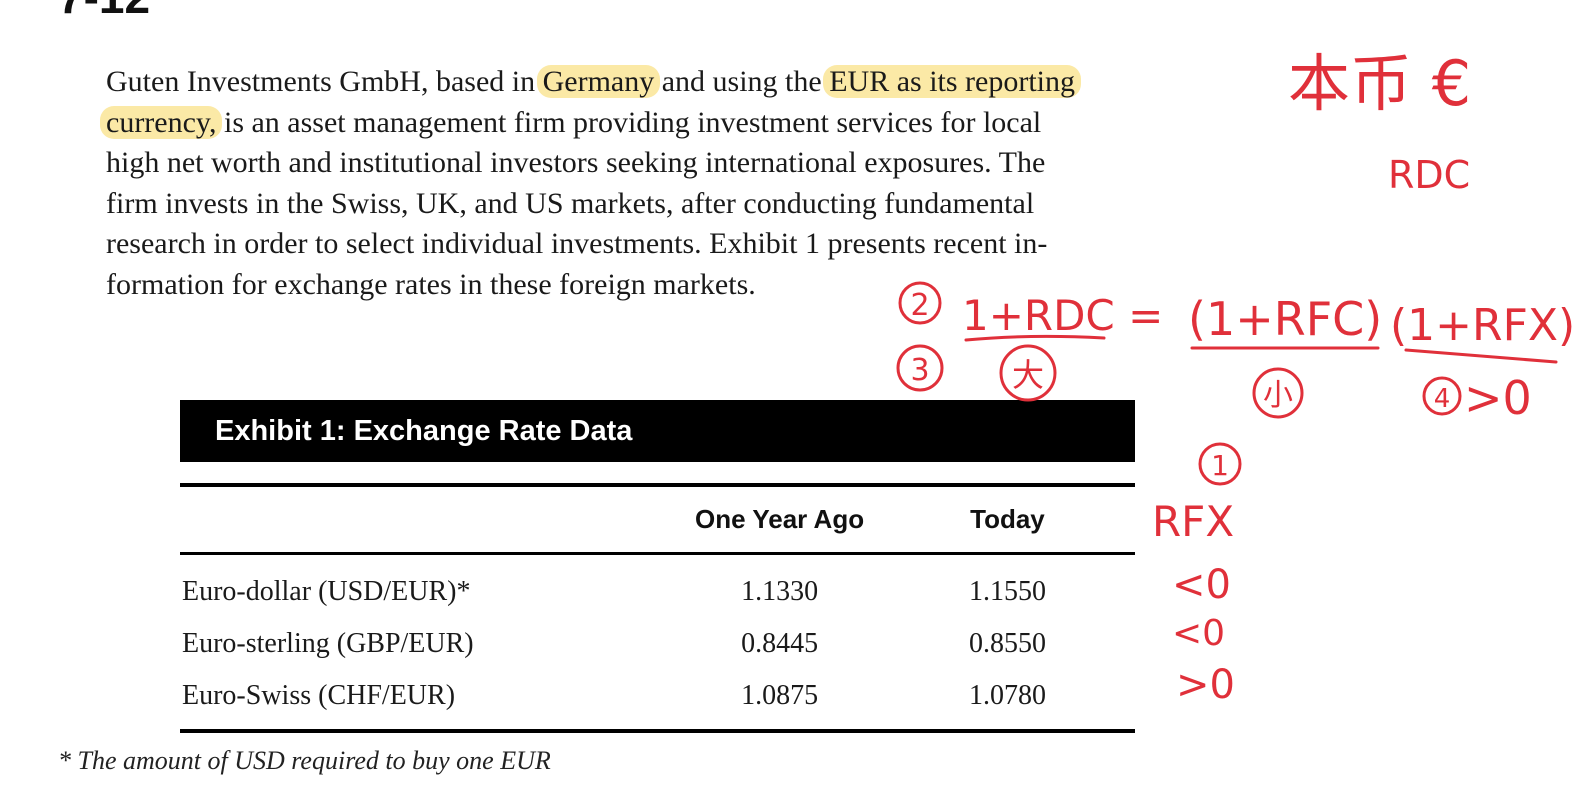 The height and width of the screenshot is (786, 1584). Describe the element at coordinates (742, 81) in the screenshot. I see `passage-text: and using the` at that location.